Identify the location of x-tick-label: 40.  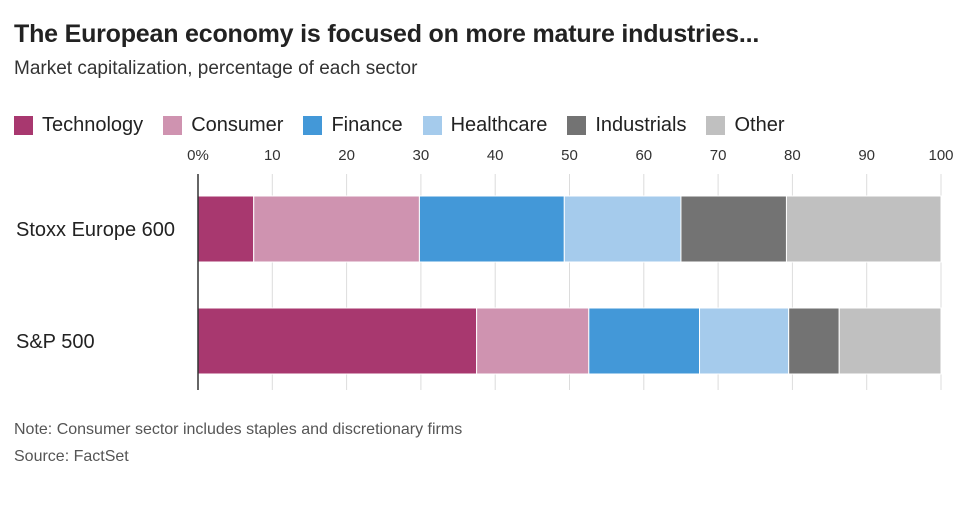
(495, 155).